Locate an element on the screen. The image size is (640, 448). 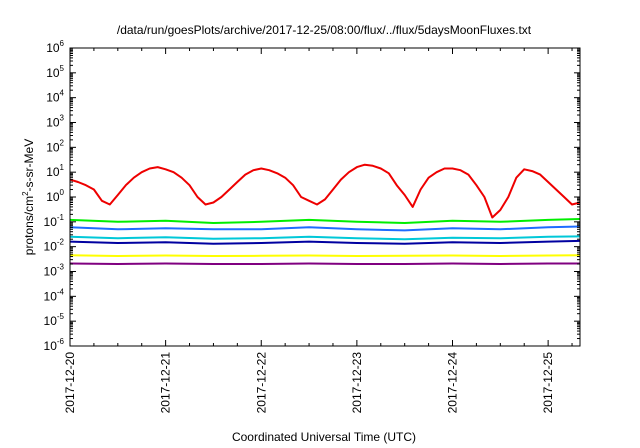
x-tick-label: 2017-12-23 is located at coordinates (357, 383).